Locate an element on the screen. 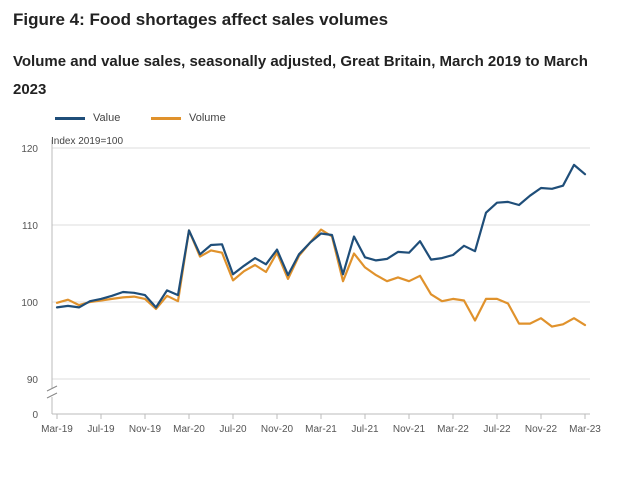 This screenshot has width=634, height=479. legend-swatch-value is located at coordinates (70, 118).